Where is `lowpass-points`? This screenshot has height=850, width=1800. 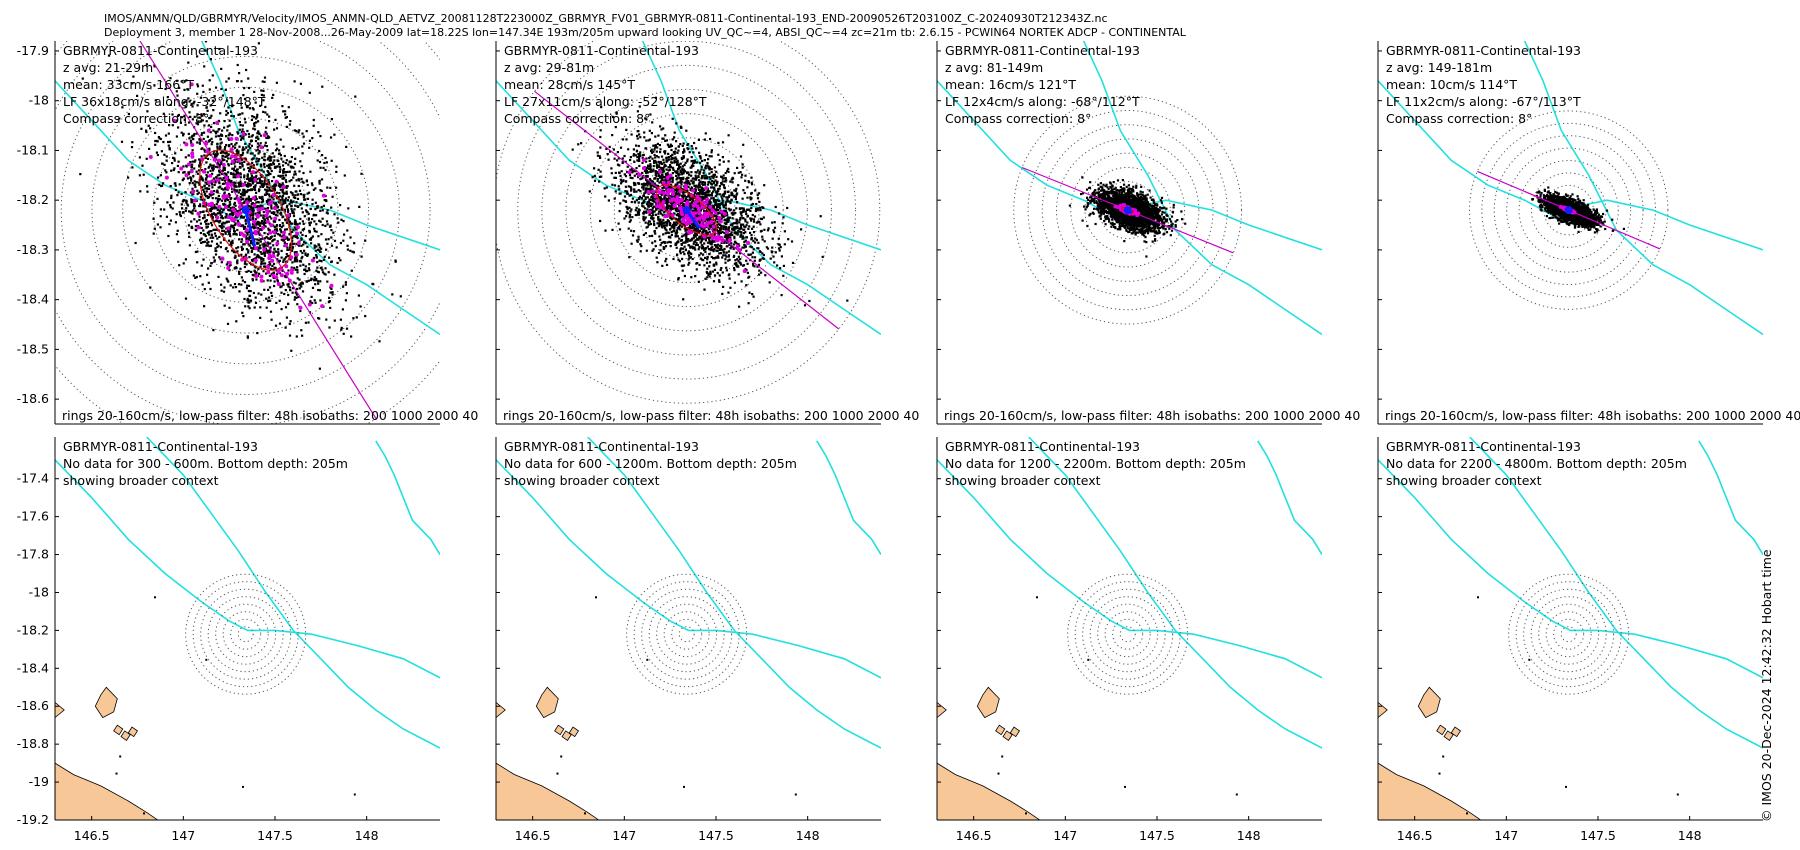
lowpass-points is located at coordinates (241, 196).